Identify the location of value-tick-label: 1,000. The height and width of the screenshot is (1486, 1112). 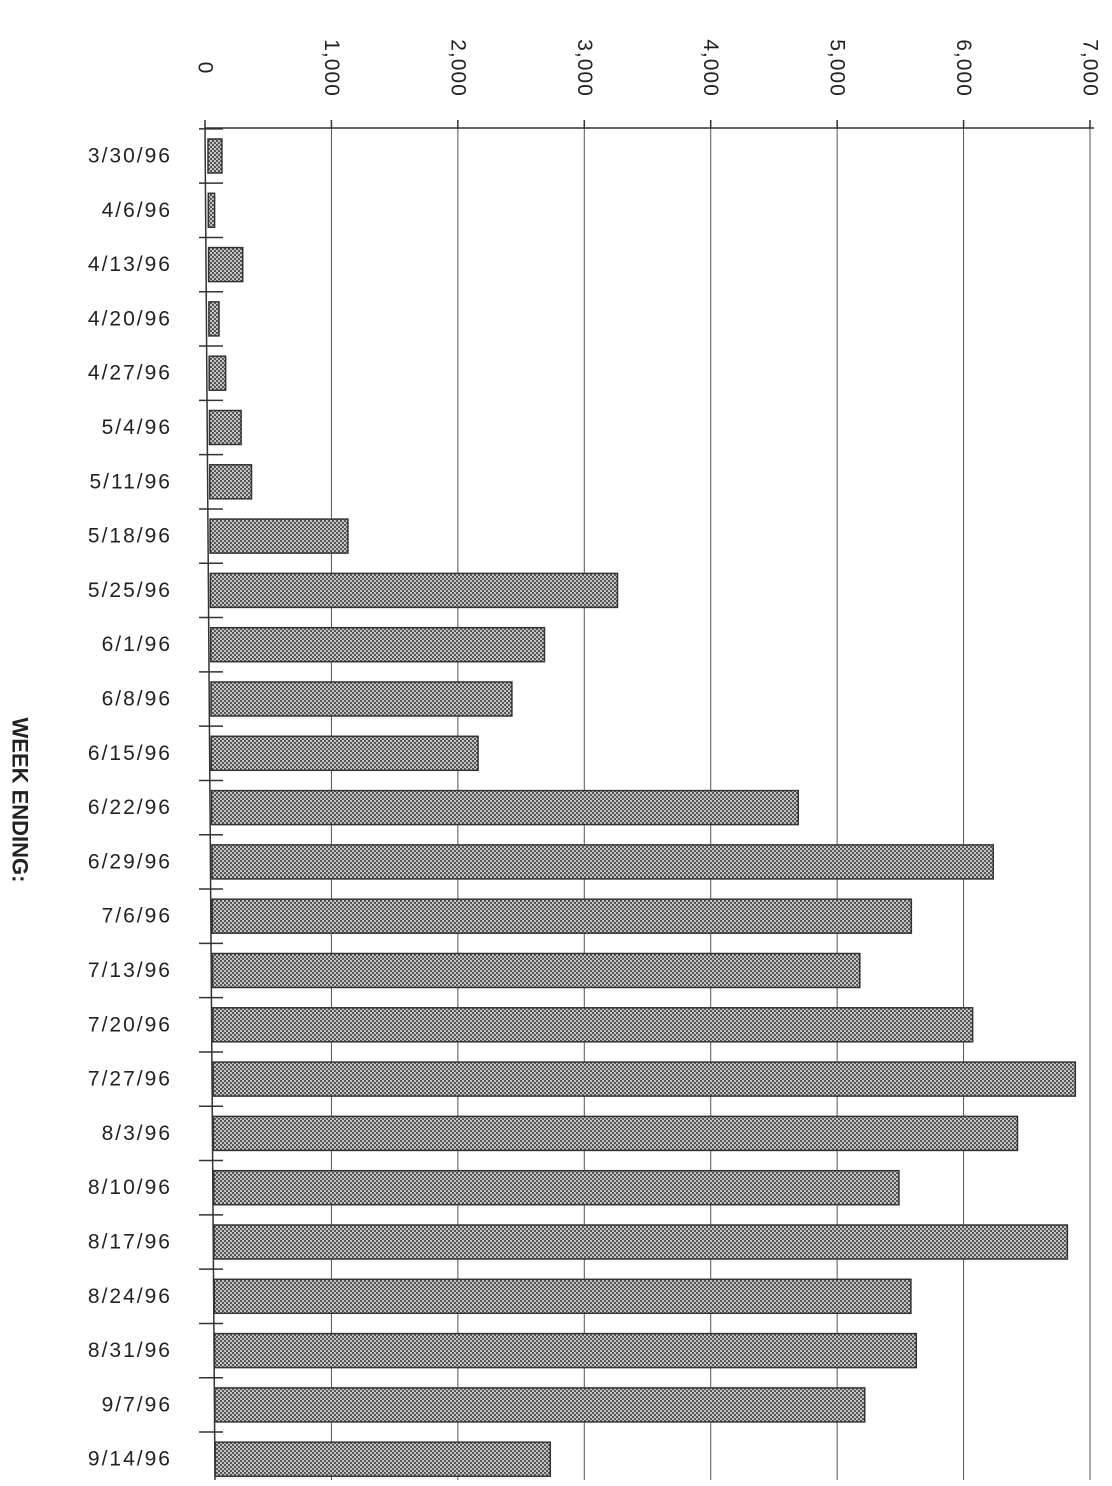
(331, 68).